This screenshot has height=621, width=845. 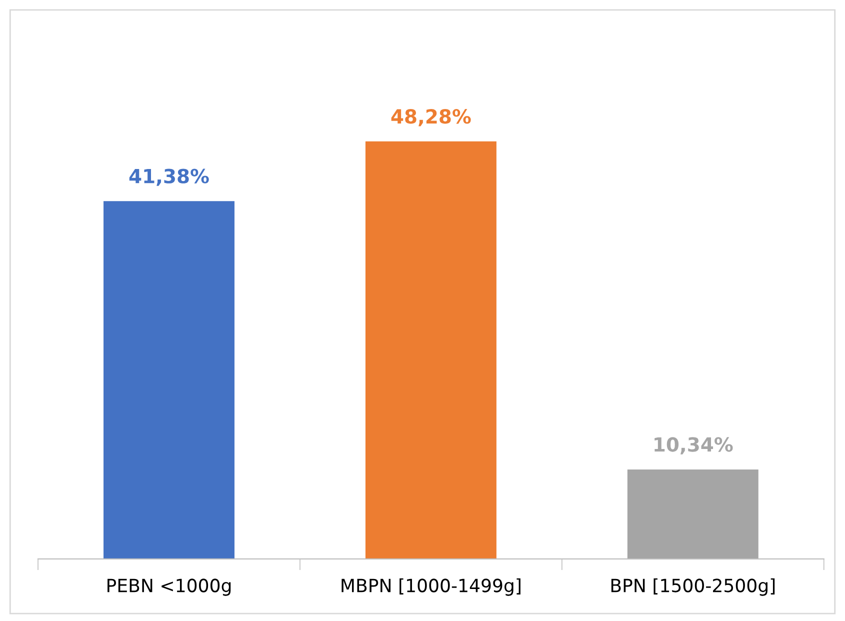 What do you see at coordinates (169, 587) in the screenshot?
I see `x-tick-label: PEBN <1000g` at bounding box center [169, 587].